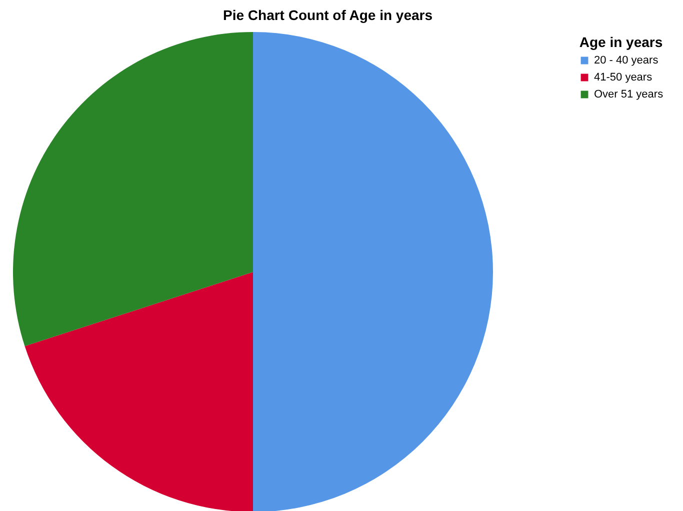 The image size is (683, 511). What do you see at coordinates (623, 78) in the screenshot?
I see `legend-label: 41-50 years` at bounding box center [623, 78].